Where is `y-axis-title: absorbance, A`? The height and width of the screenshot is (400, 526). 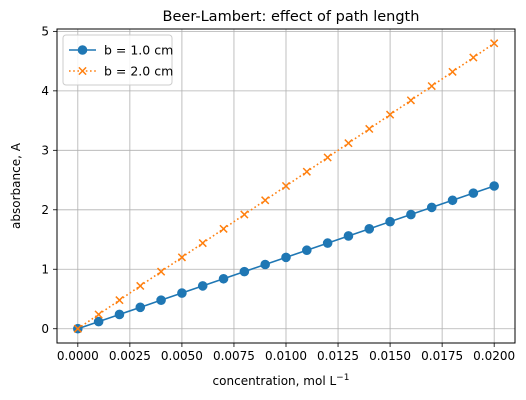
y-axis-title: absorbance, A is located at coordinates (16, 185).